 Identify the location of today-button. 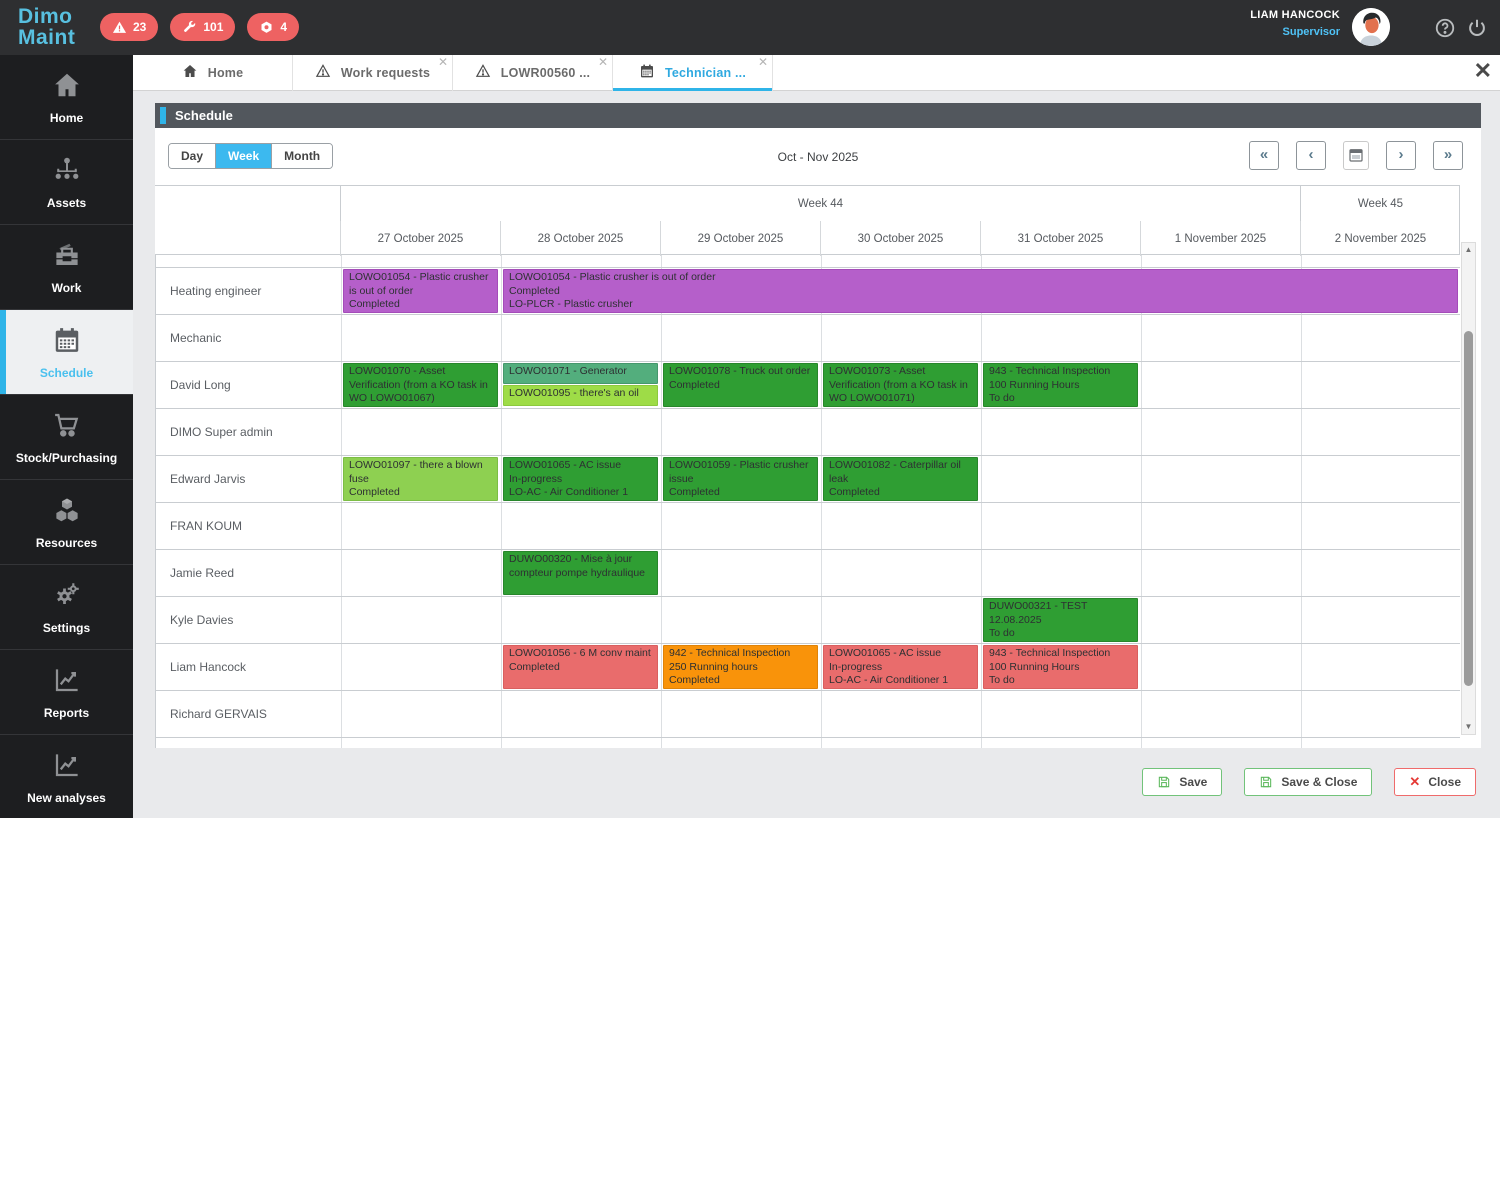
(1356, 155).